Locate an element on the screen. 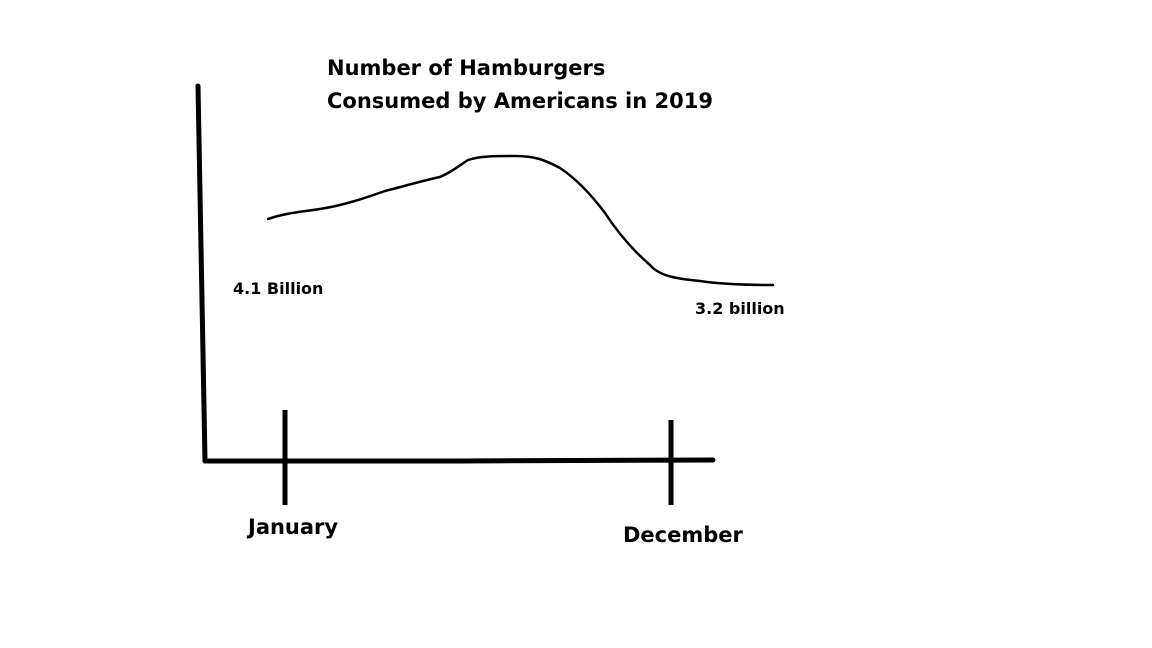  x-tick-label-january: January is located at coordinates (292, 527).